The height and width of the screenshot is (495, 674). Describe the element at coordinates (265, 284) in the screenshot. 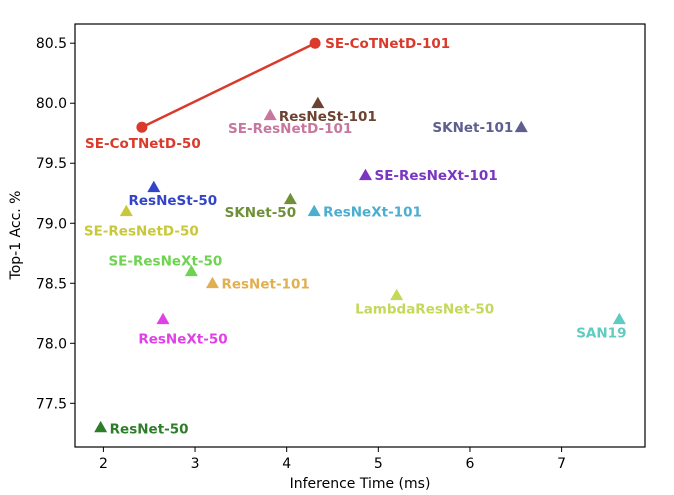

I see `point-label: ResNet-101` at that location.